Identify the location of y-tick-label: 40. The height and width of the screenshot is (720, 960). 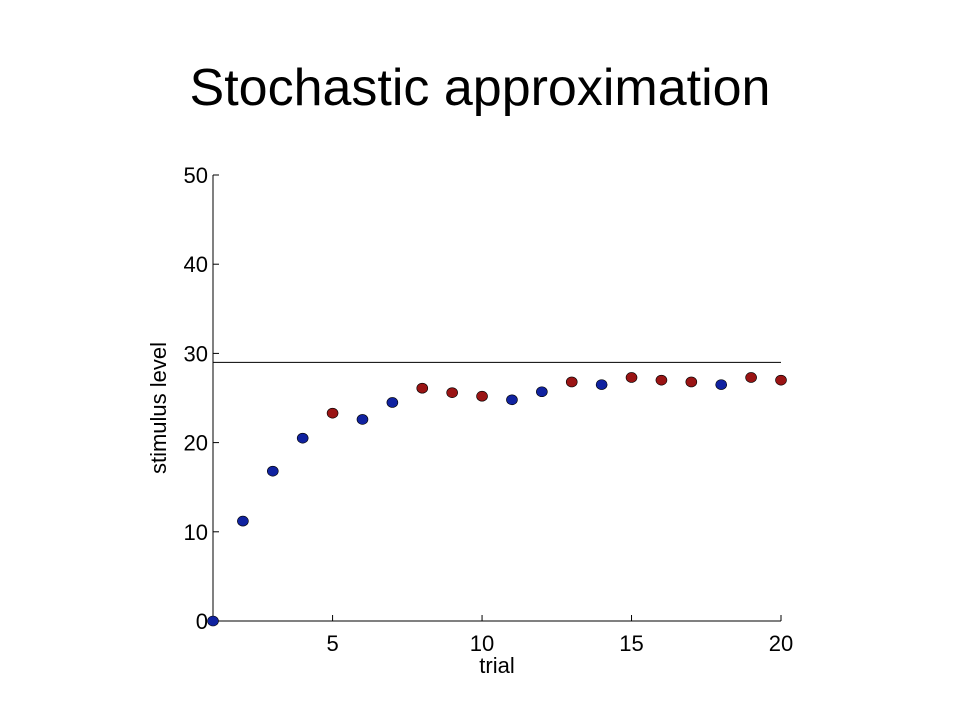
(196, 264).